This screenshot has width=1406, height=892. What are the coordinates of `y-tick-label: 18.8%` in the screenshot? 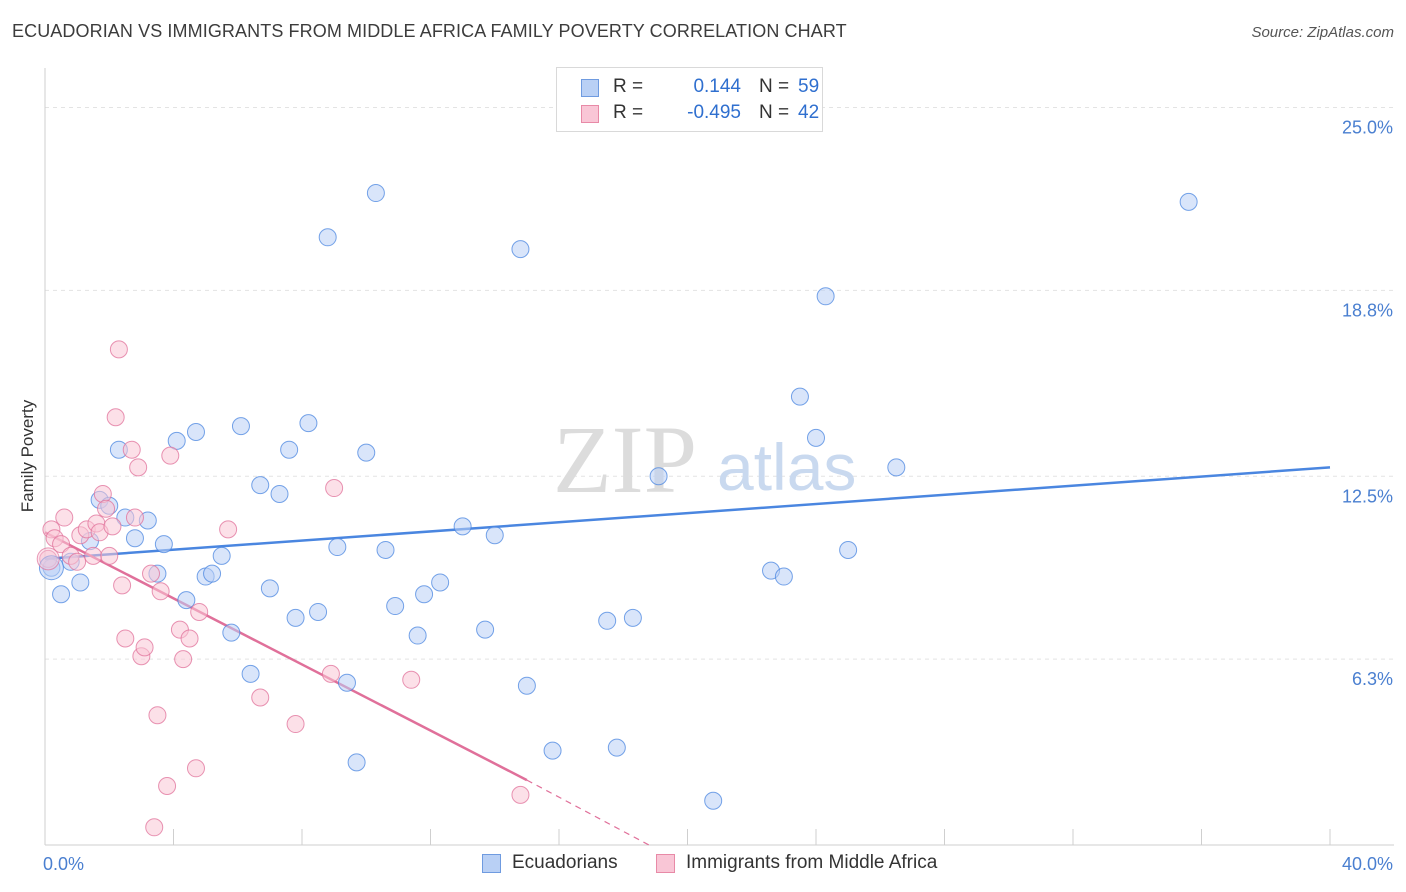 It's located at (1367, 310).